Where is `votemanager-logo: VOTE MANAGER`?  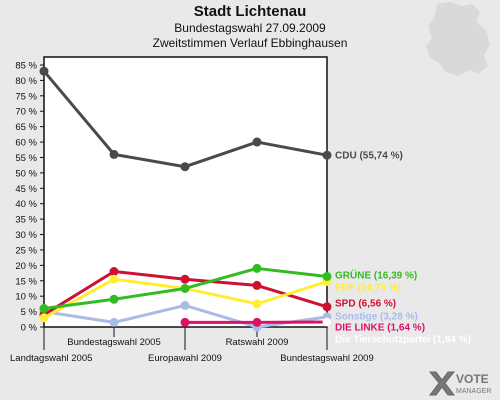 votemanager-logo: VOTE MANAGER is located at coordinates (459, 383).